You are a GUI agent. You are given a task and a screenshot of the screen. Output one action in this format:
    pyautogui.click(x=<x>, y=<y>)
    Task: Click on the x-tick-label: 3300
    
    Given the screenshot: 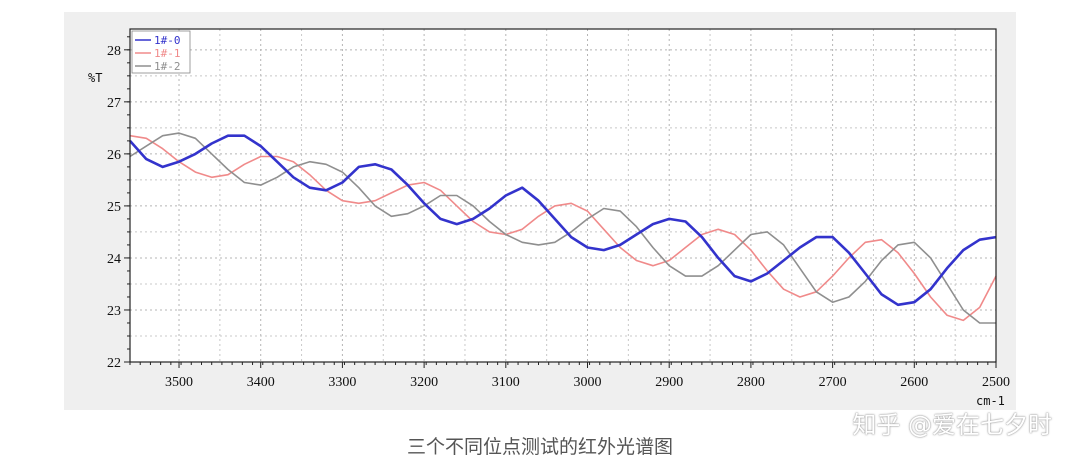 What is the action you would take?
    pyautogui.click(x=342, y=382)
    